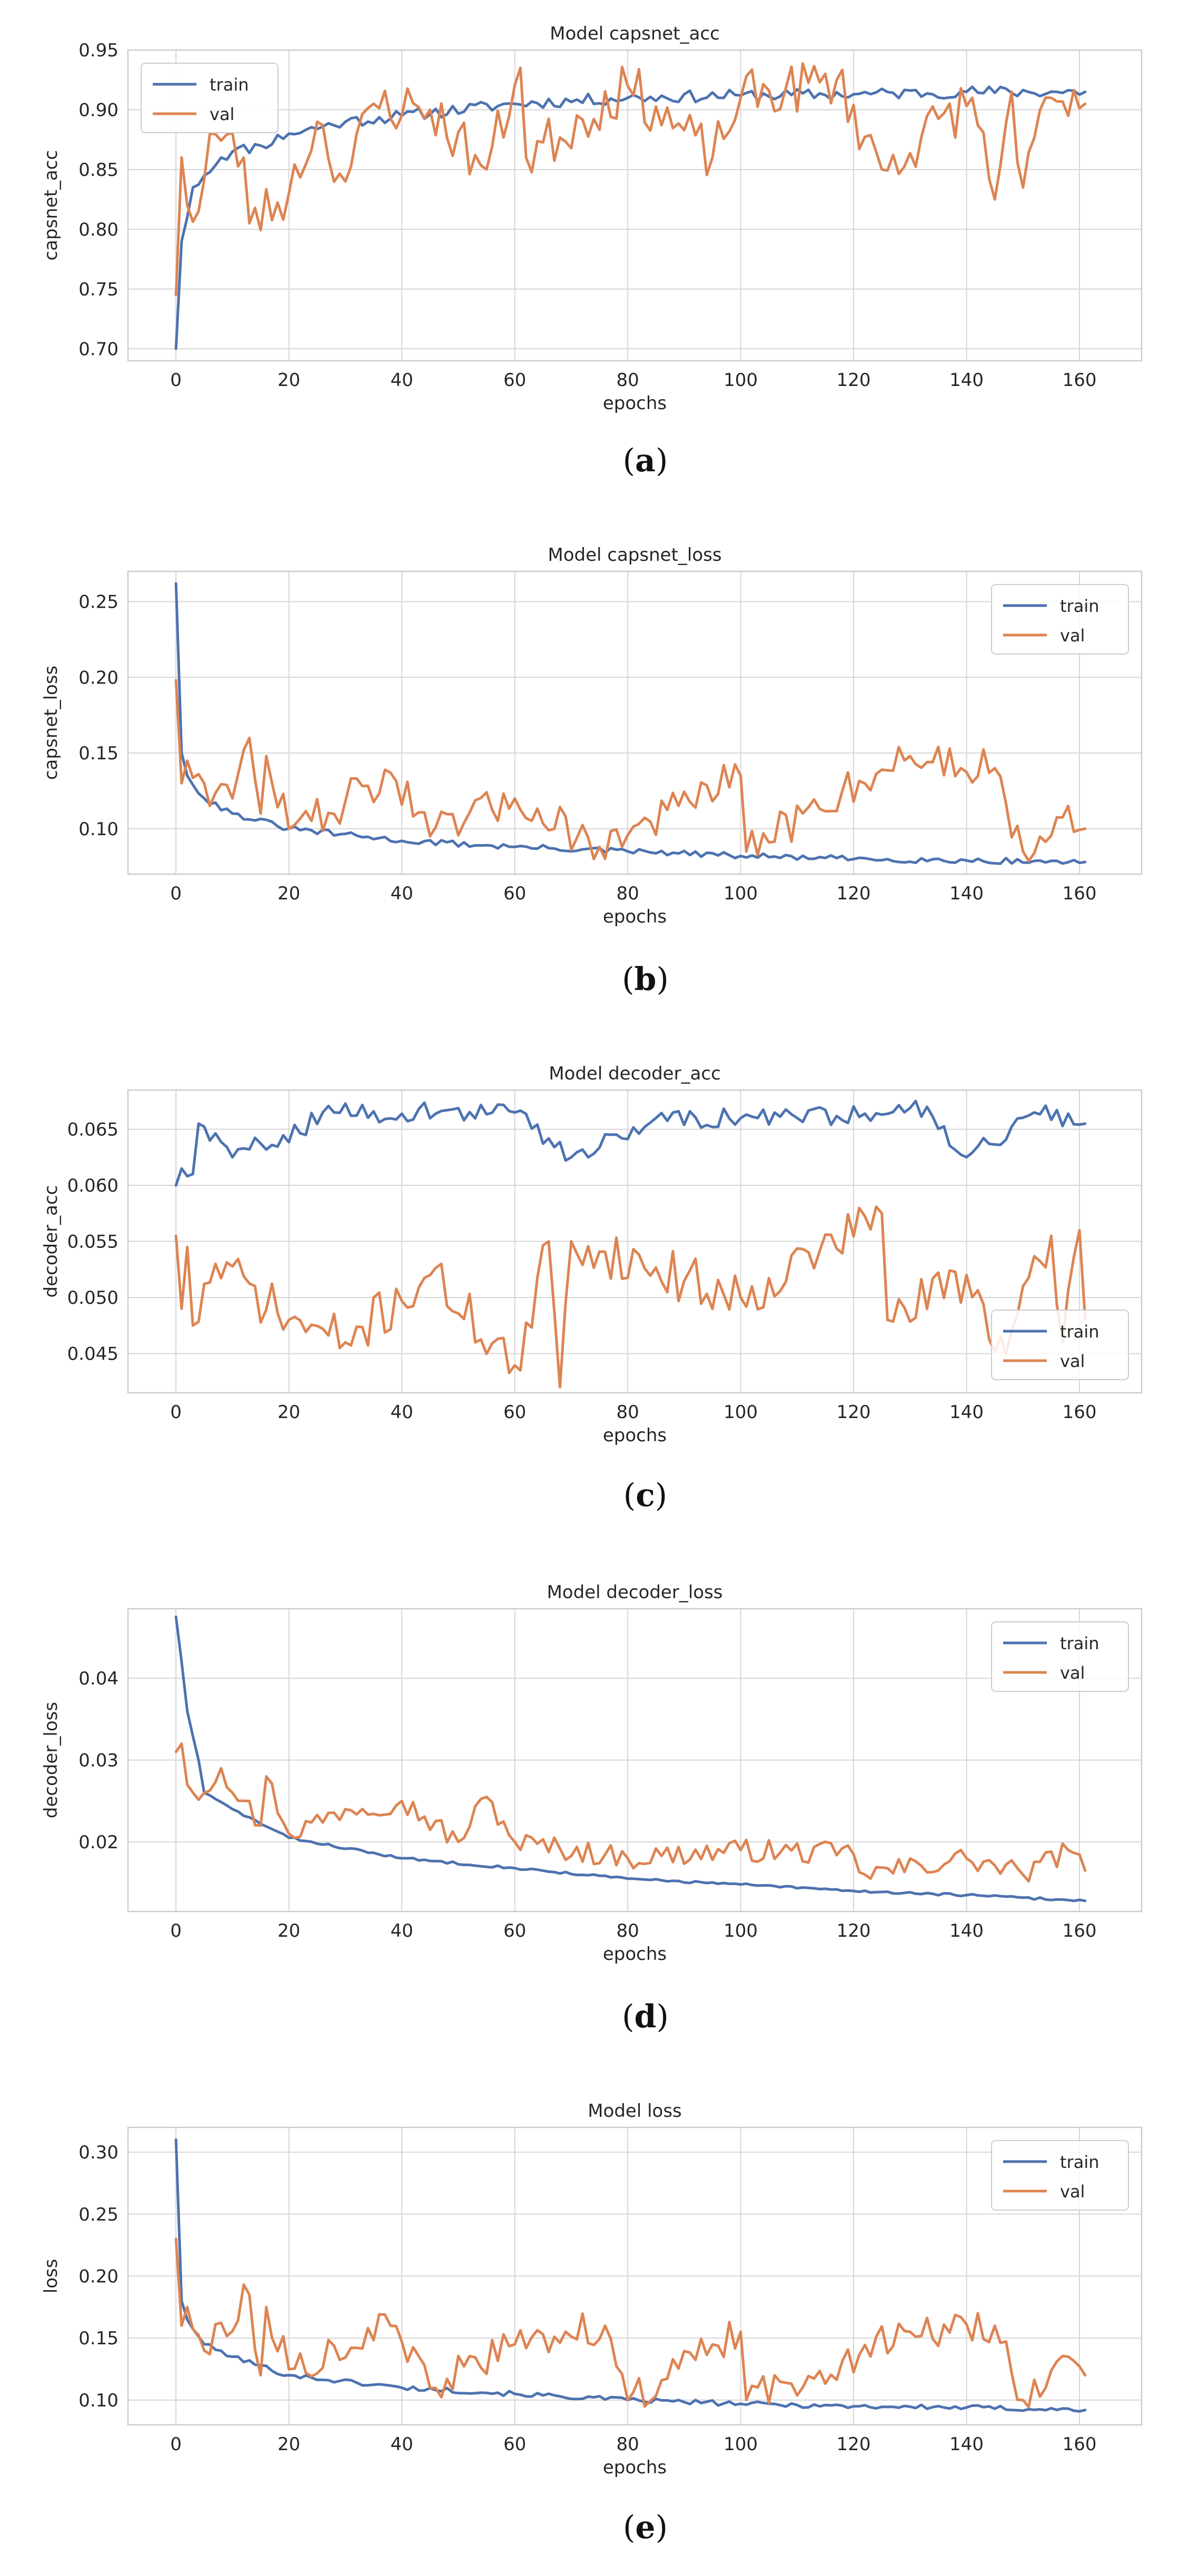  What do you see at coordinates (98, 1678) in the screenshot?
I see `y-tick-label: 0.04` at bounding box center [98, 1678].